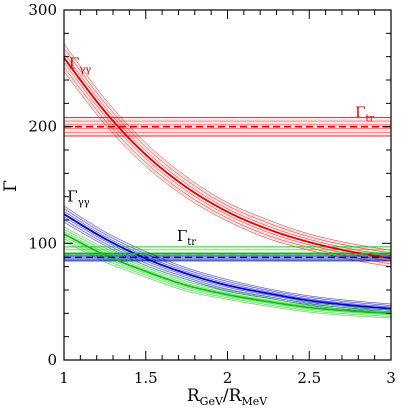 The height and width of the screenshot is (415, 415). Describe the element at coordinates (227, 257) in the screenshot. I see `band-blue-hline` at that location.